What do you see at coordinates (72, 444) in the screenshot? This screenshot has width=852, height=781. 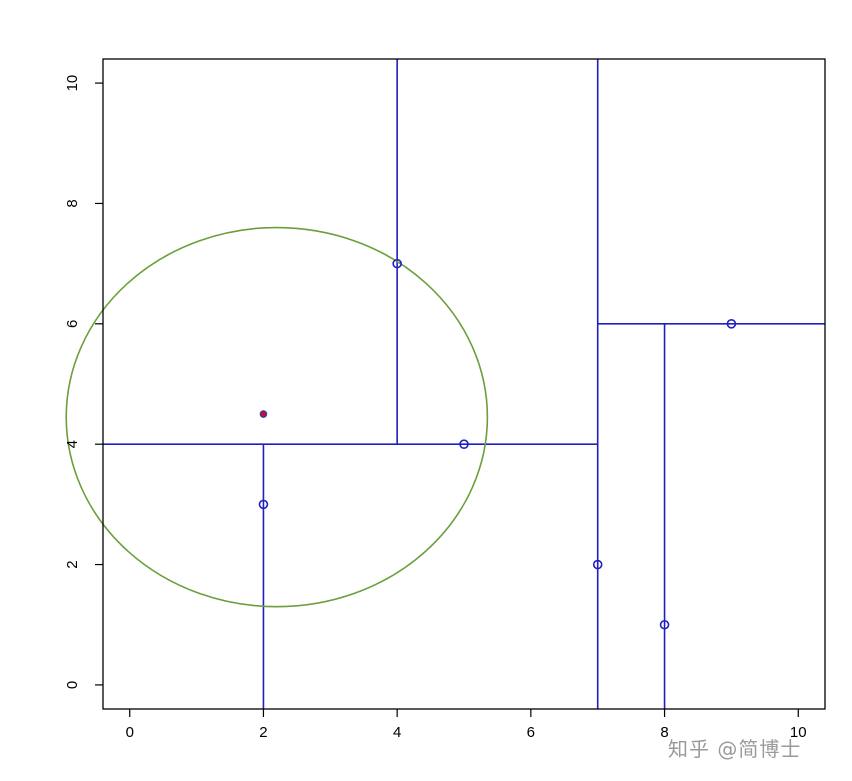 I see `y-tick-label-4: 4` at bounding box center [72, 444].